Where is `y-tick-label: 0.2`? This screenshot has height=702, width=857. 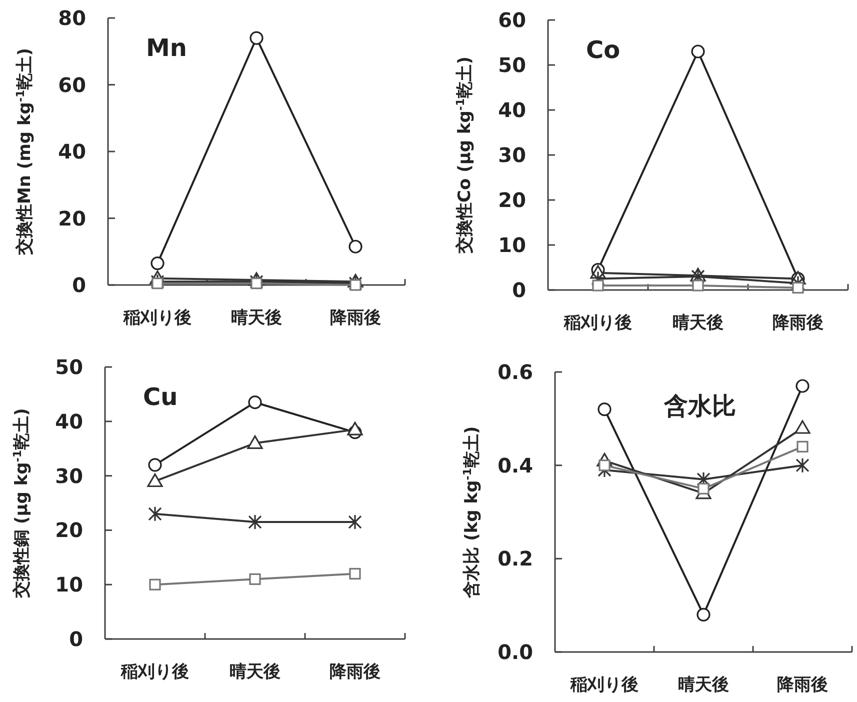 y-tick-label: 0.2 is located at coordinates (515, 558).